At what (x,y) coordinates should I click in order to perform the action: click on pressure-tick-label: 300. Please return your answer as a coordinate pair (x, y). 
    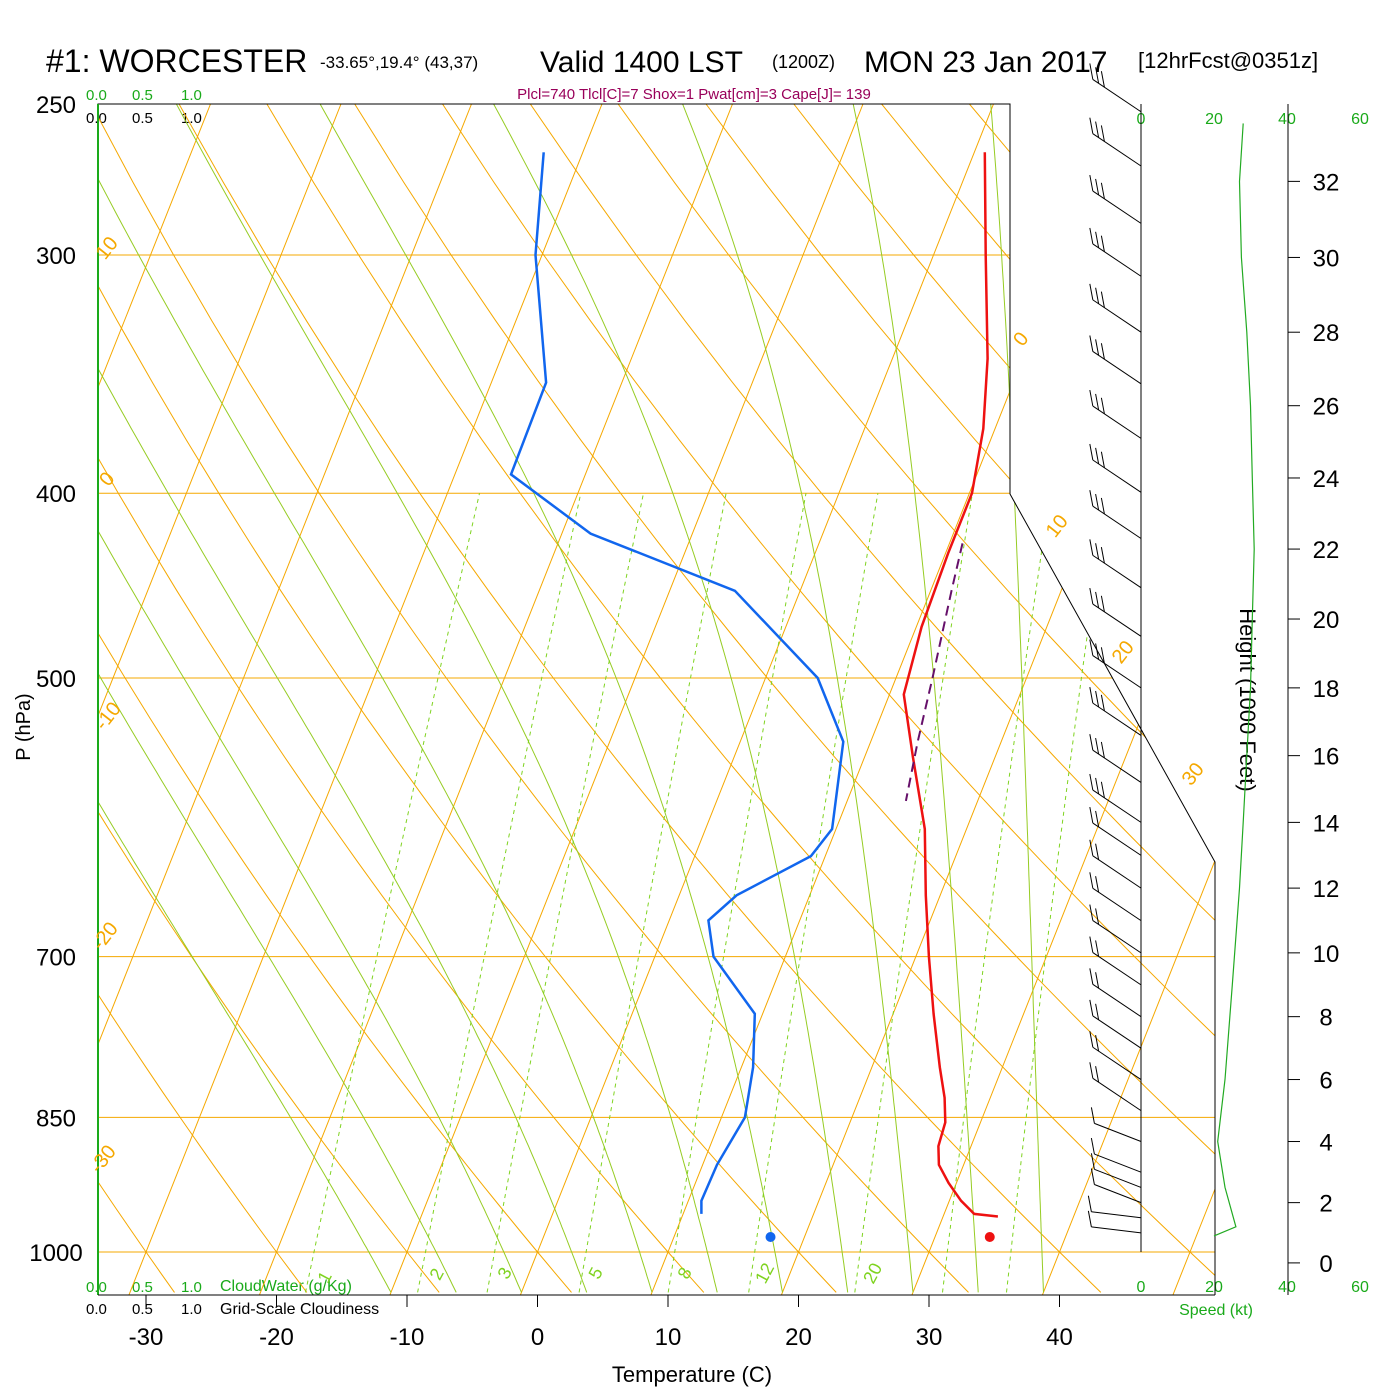
    Looking at the image, I should click on (56, 256).